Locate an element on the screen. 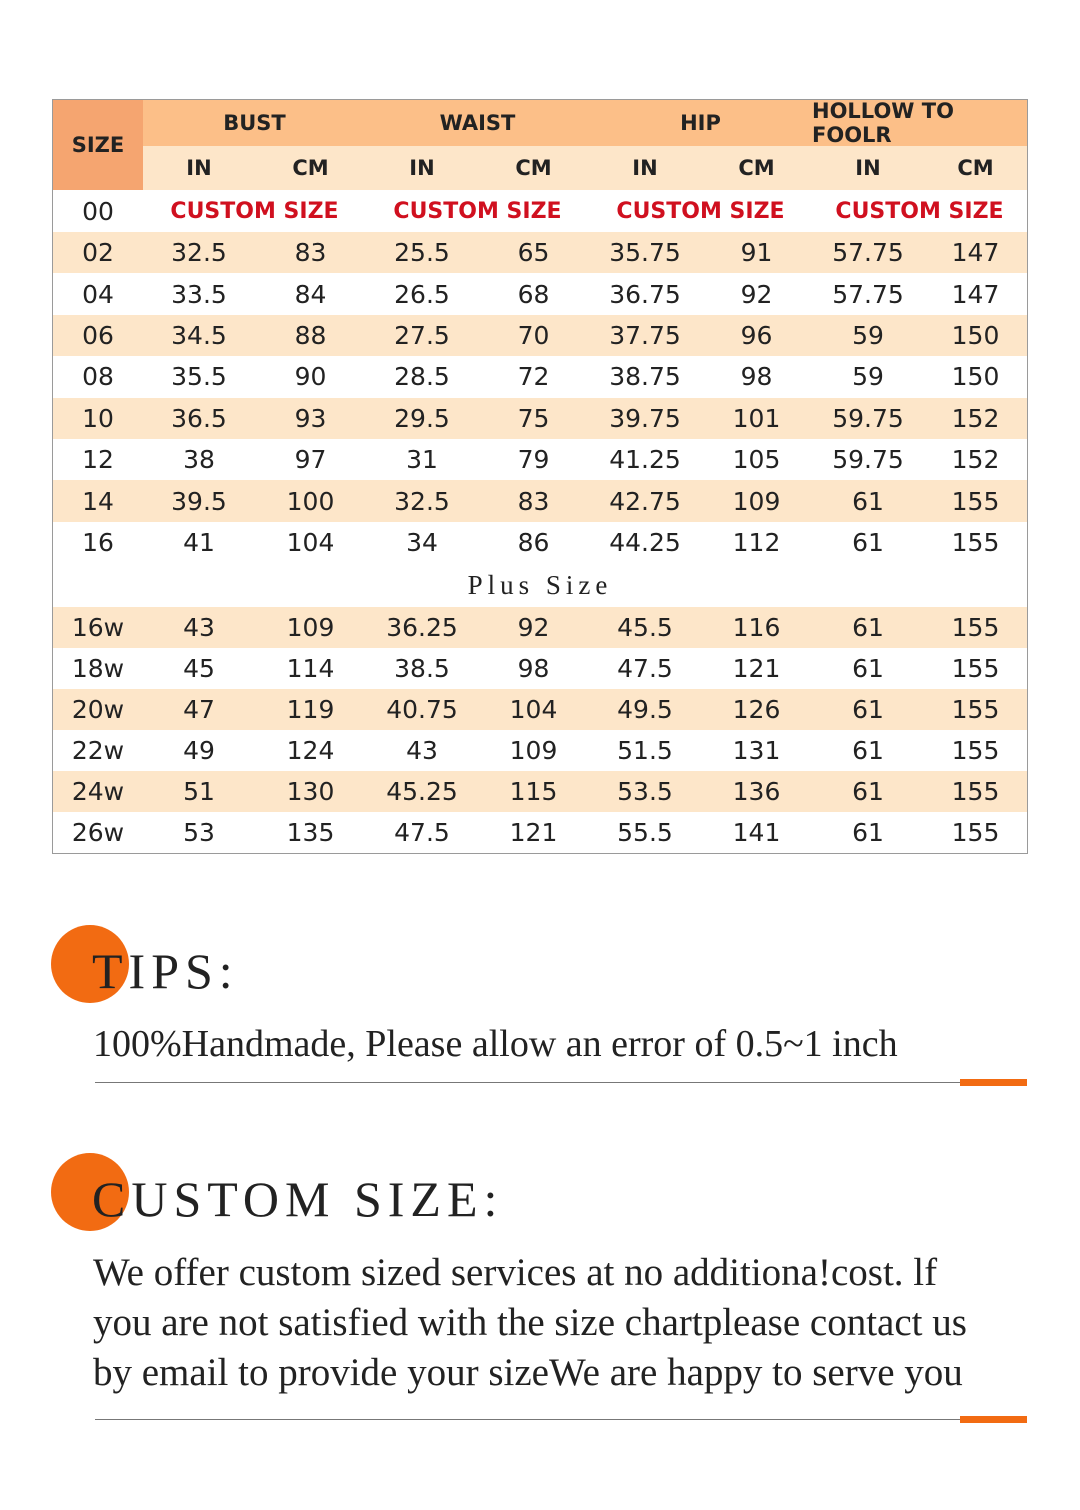 The width and height of the screenshot is (1080, 1510). measure-cell: 51 is located at coordinates (199, 792).